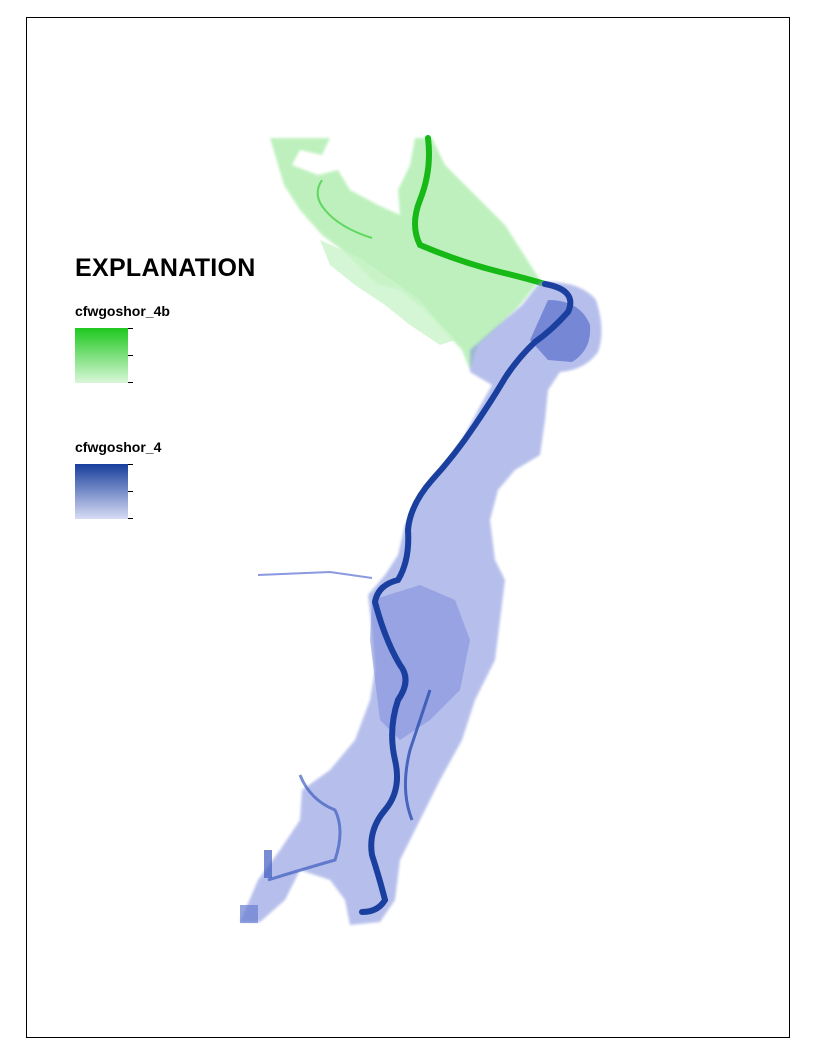 The height and width of the screenshot is (1056, 816). What do you see at coordinates (268, 864) in the screenshot?
I see `blue-blob` at bounding box center [268, 864].